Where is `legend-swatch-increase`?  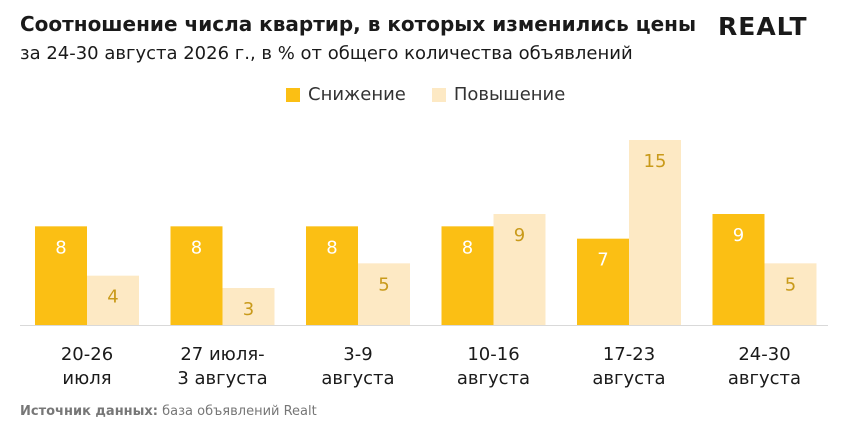 legend-swatch-increase is located at coordinates (438, 94).